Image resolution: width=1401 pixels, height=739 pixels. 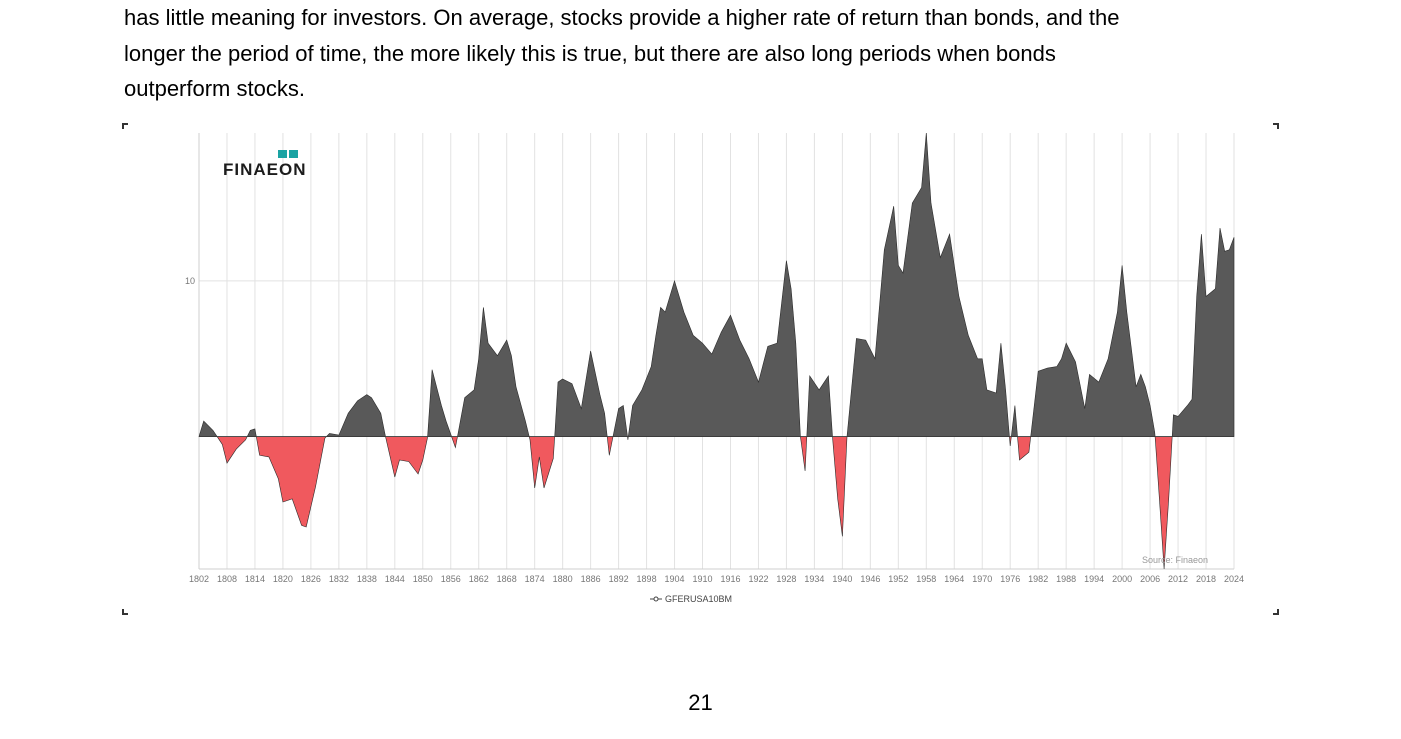 What do you see at coordinates (1276, 126) in the screenshot?
I see `crop-mark-top-right` at bounding box center [1276, 126].